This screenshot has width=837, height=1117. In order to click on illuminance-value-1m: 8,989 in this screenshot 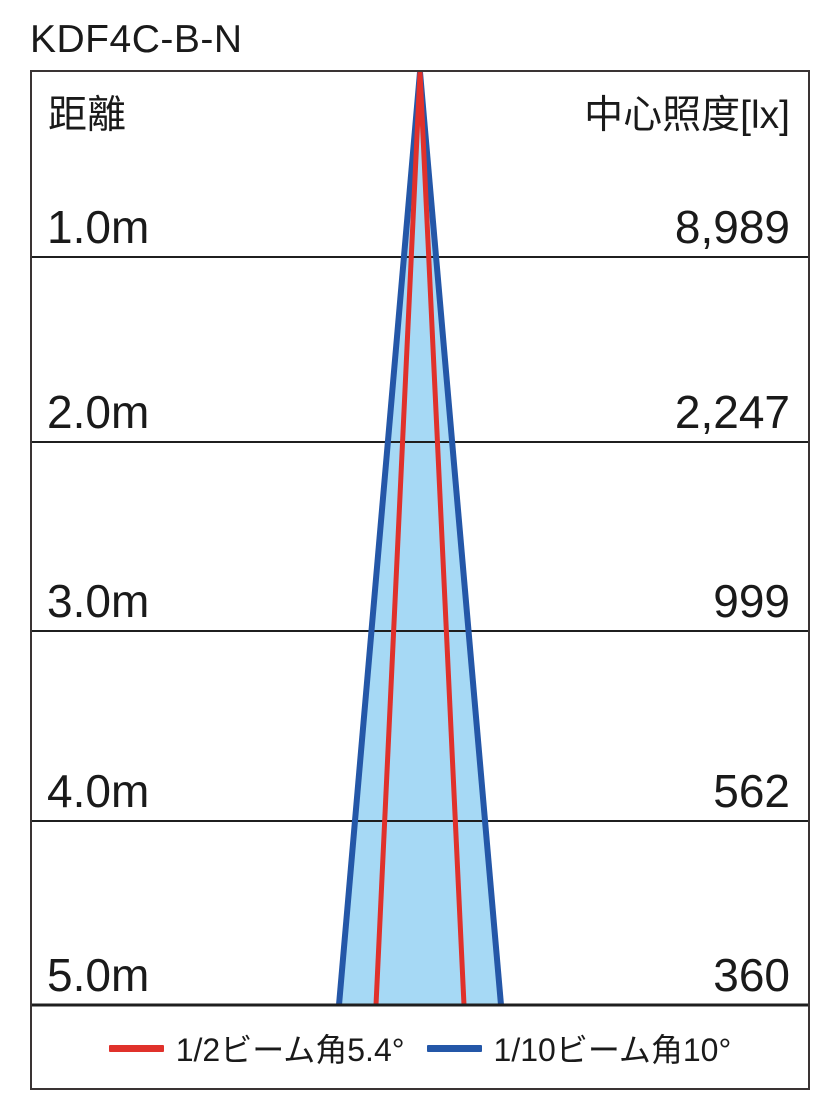, I will do `click(732, 227)`.